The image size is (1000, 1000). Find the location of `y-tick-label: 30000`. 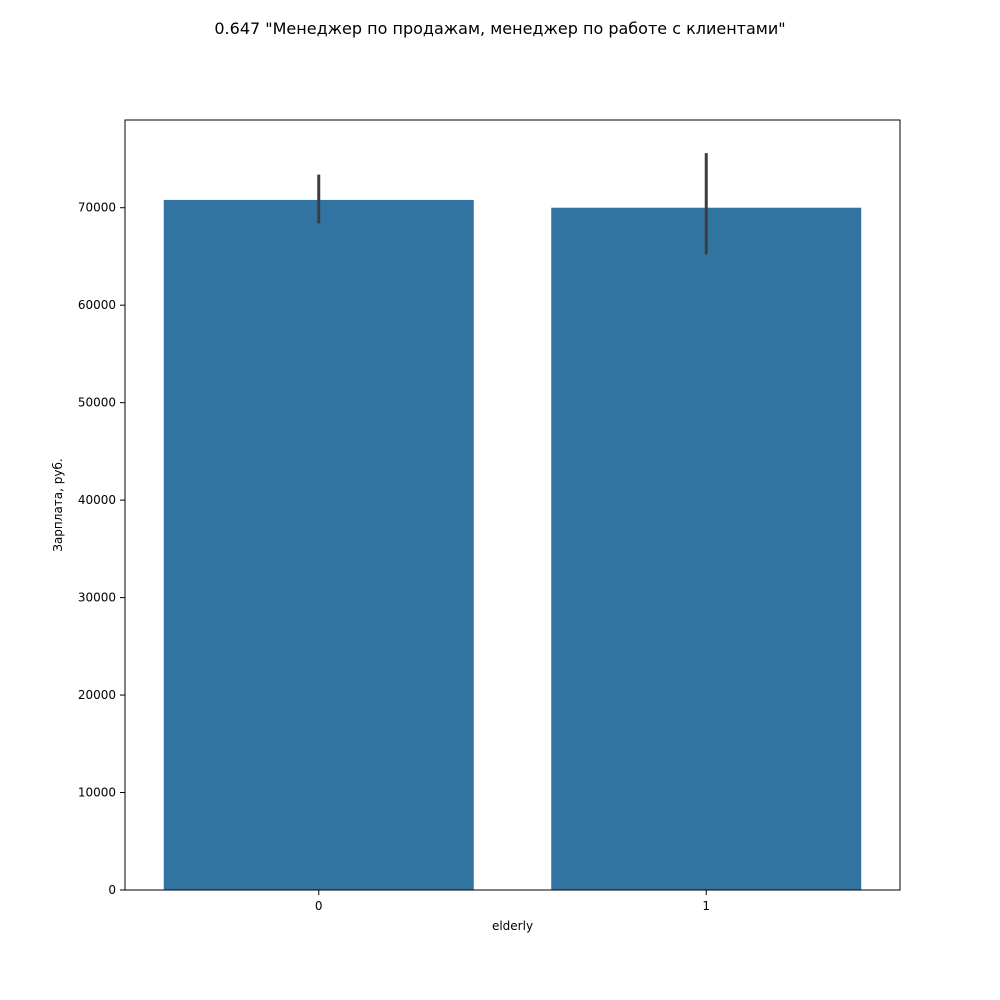

y-tick-label: 30000 is located at coordinates (97, 598).